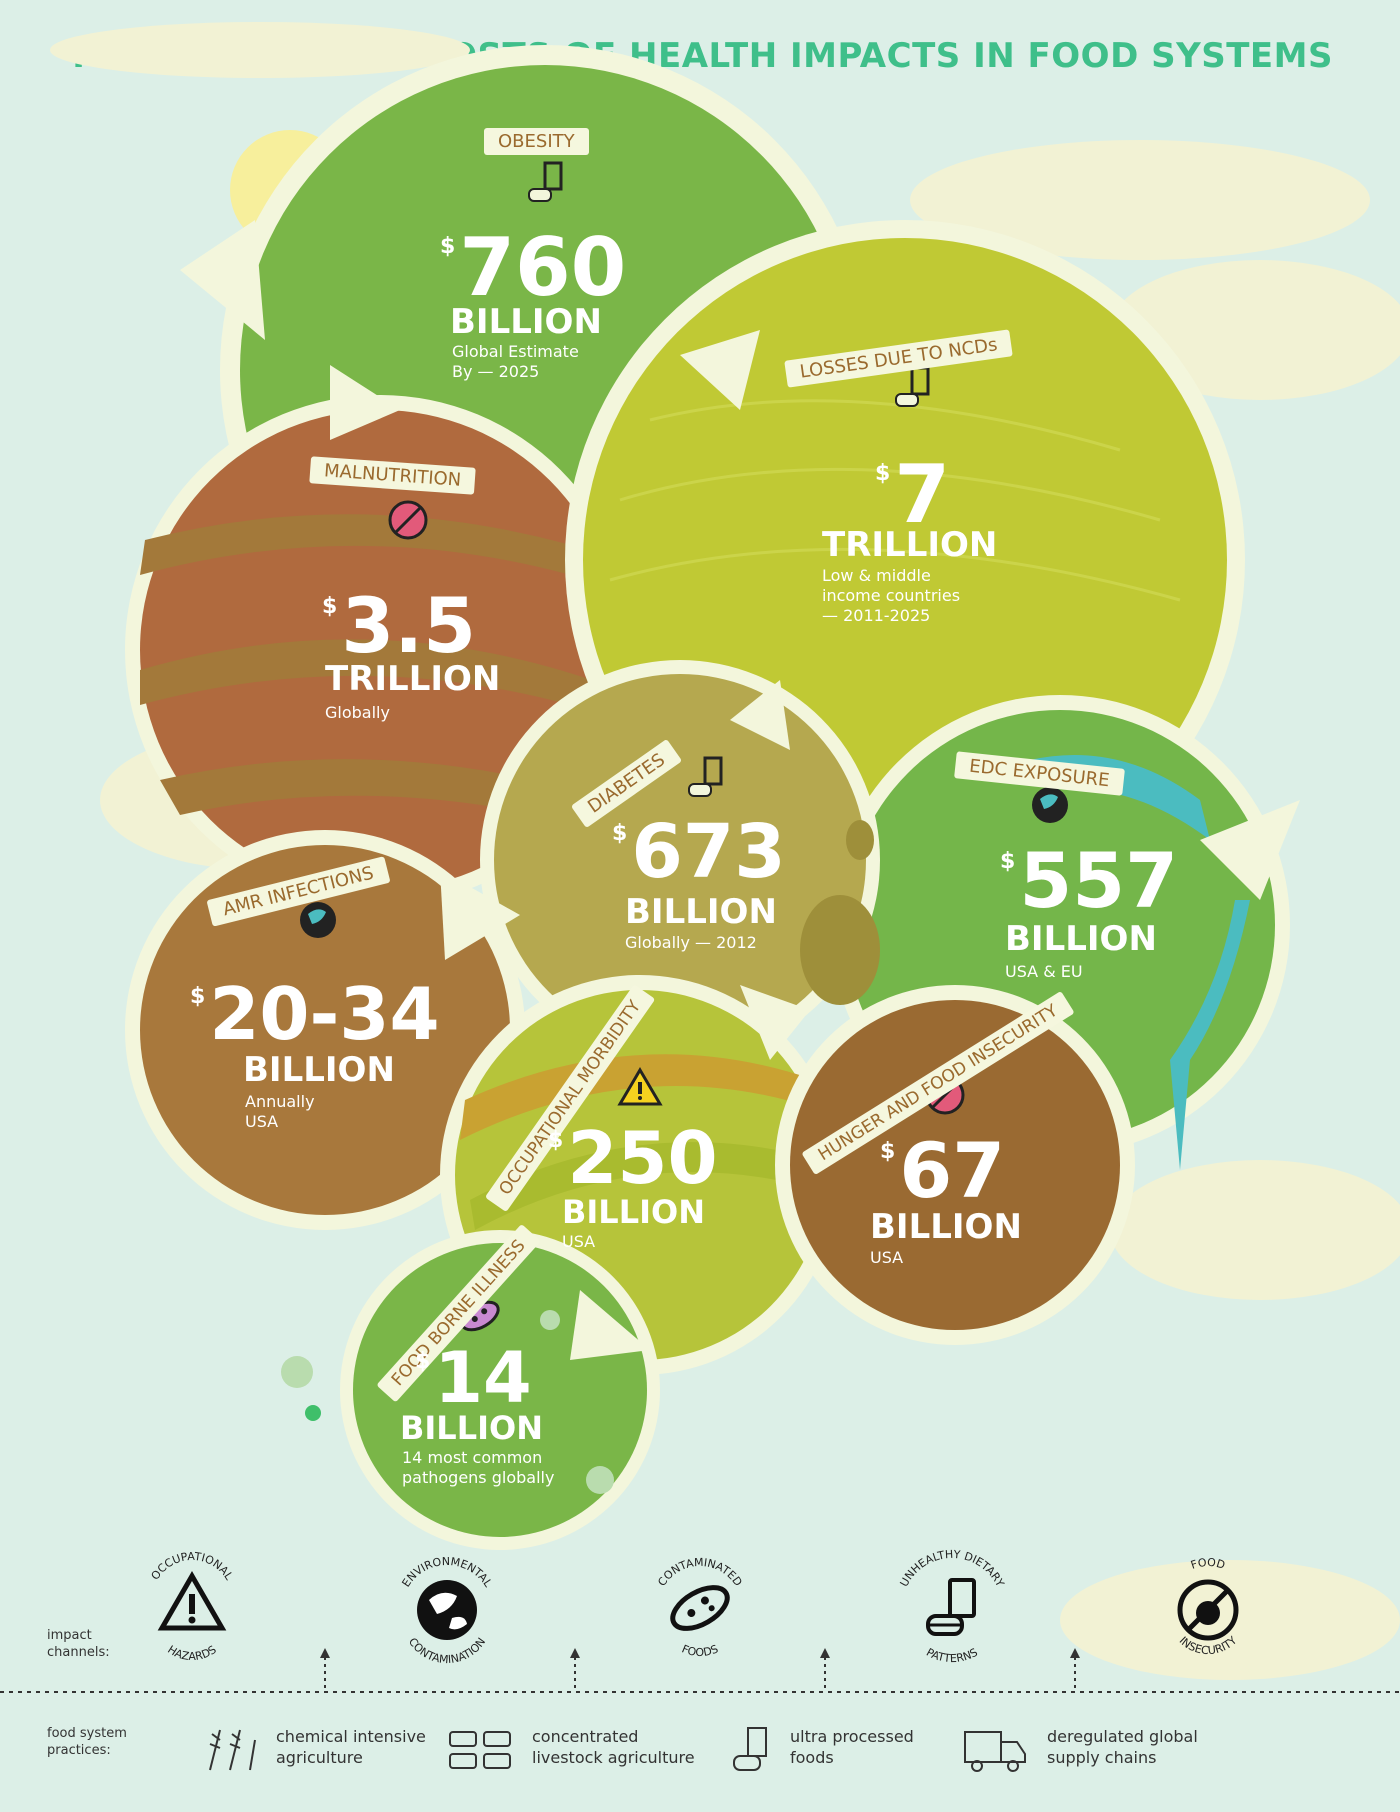 The image size is (1400, 1812). Describe the element at coordinates (1208, 1610) in the screenshot. I see `channel-icon-food-insecurity` at that location.